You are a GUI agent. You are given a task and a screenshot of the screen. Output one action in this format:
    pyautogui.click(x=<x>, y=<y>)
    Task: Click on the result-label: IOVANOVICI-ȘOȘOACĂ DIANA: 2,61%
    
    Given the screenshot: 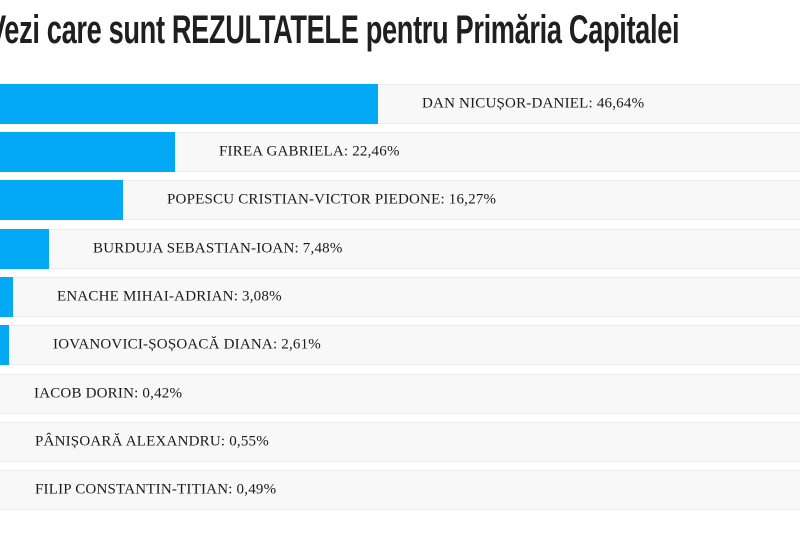 What is the action you would take?
    pyautogui.click(x=187, y=344)
    